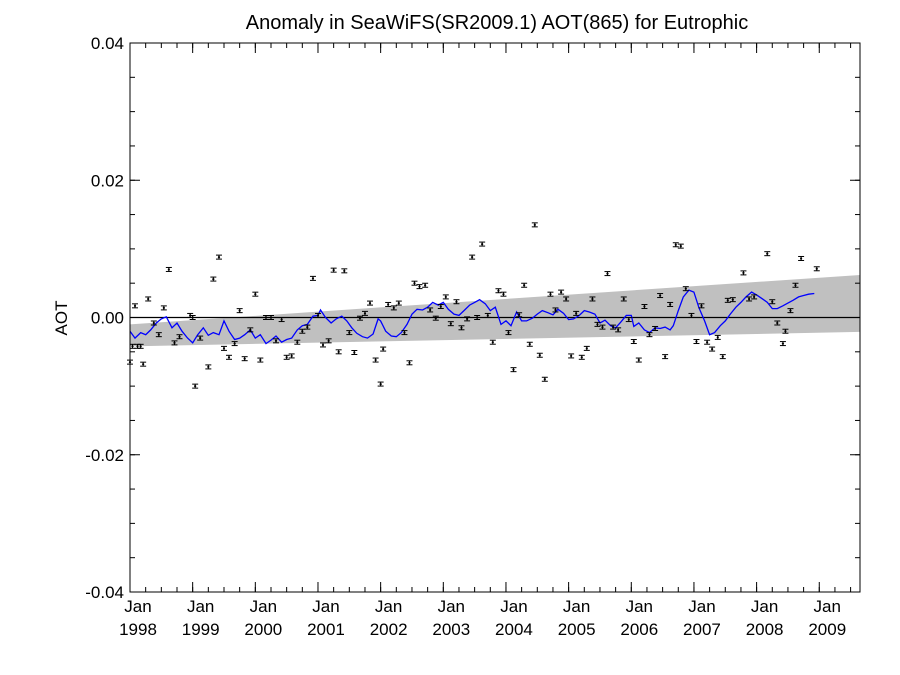 This screenshot has width=900, height=675. I want to click on y-tick-label: 0.02, so click(107, 180).